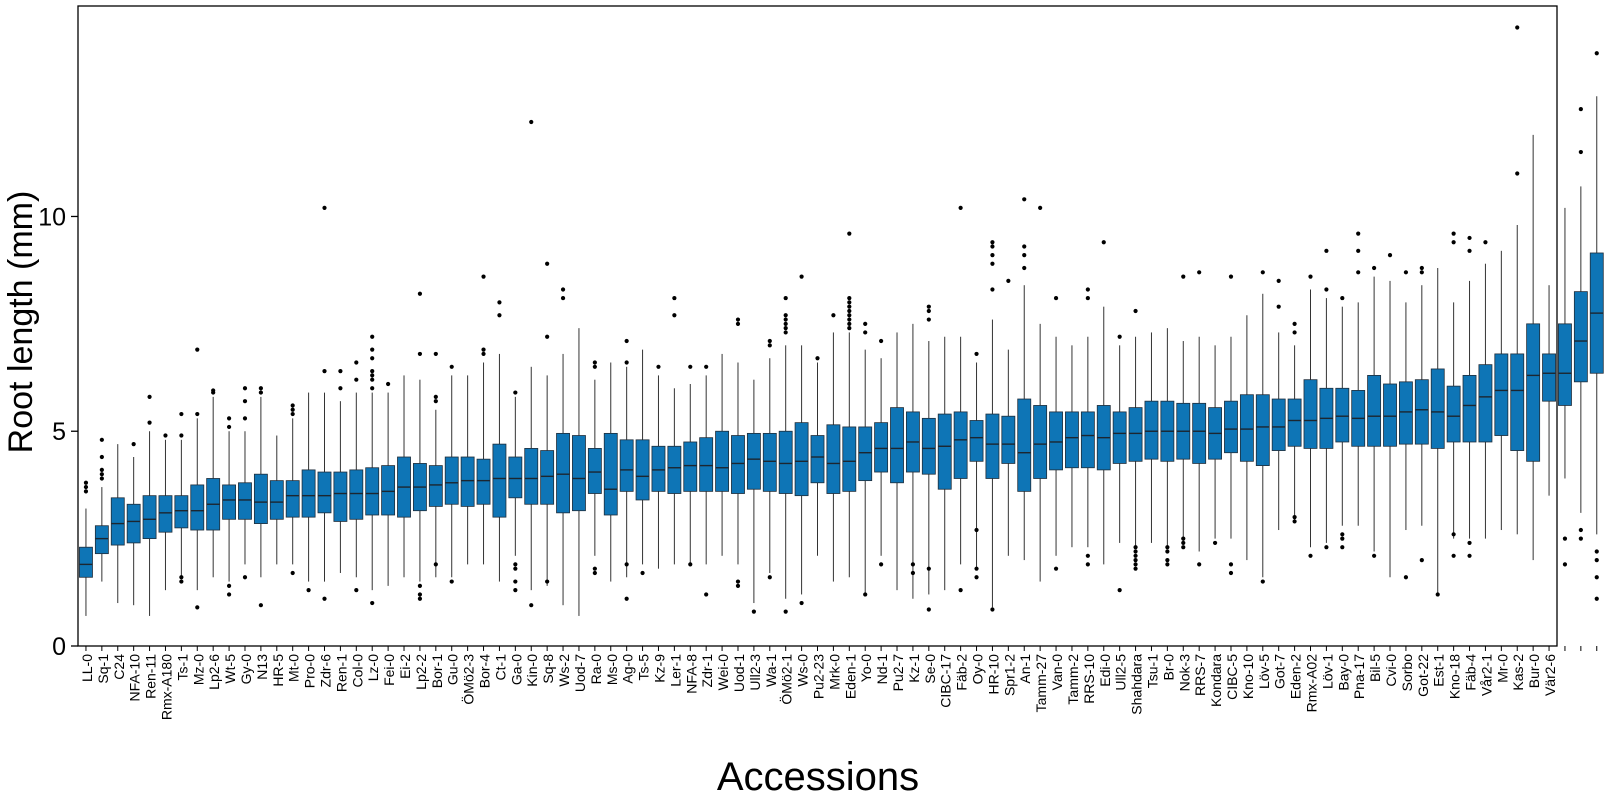 The width and height of the screenshot is (1616, 800). What do you see at coordinates (532, 670) in the screenshot?
I see `x-tick-label: Kin-0` at bounding box center [532, 670].